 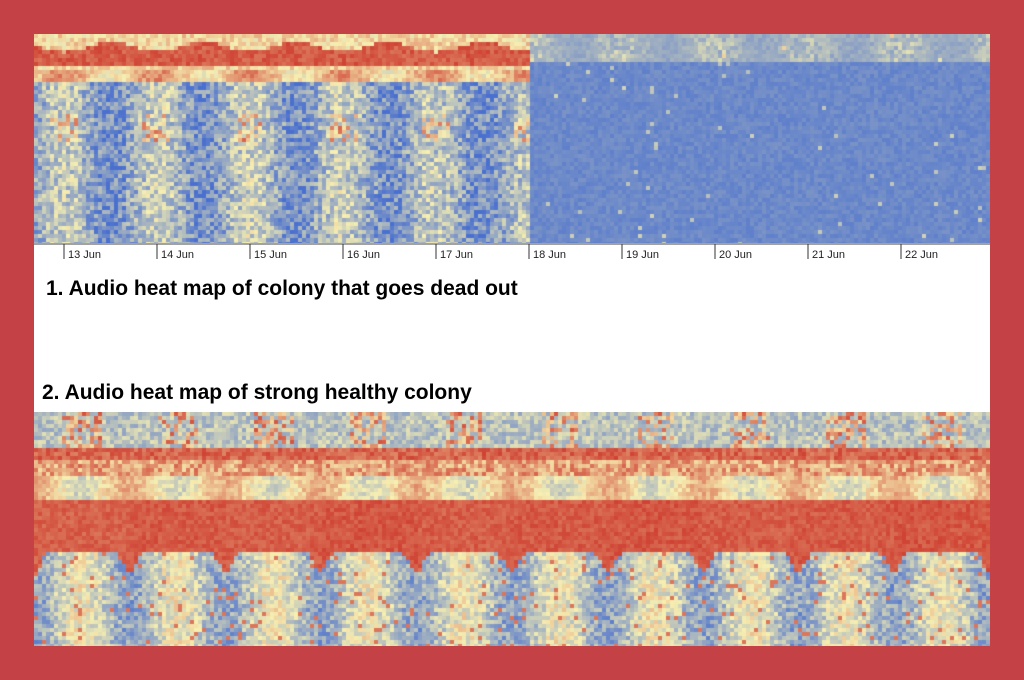 I want to click on x-tick-label: 21 Jun, so click(x=828, y=255).